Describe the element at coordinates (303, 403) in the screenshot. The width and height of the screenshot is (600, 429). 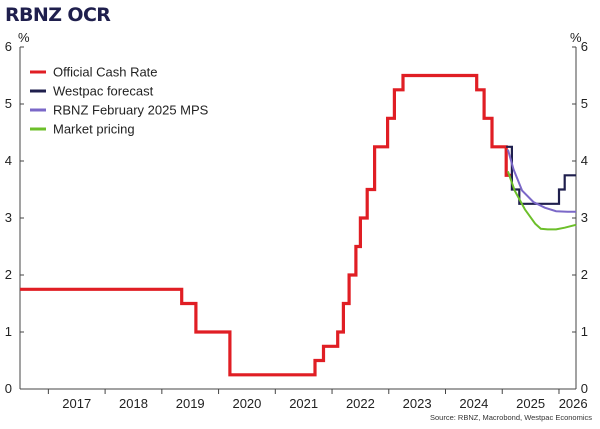
I see `x-tick-label: 2021` at that location.